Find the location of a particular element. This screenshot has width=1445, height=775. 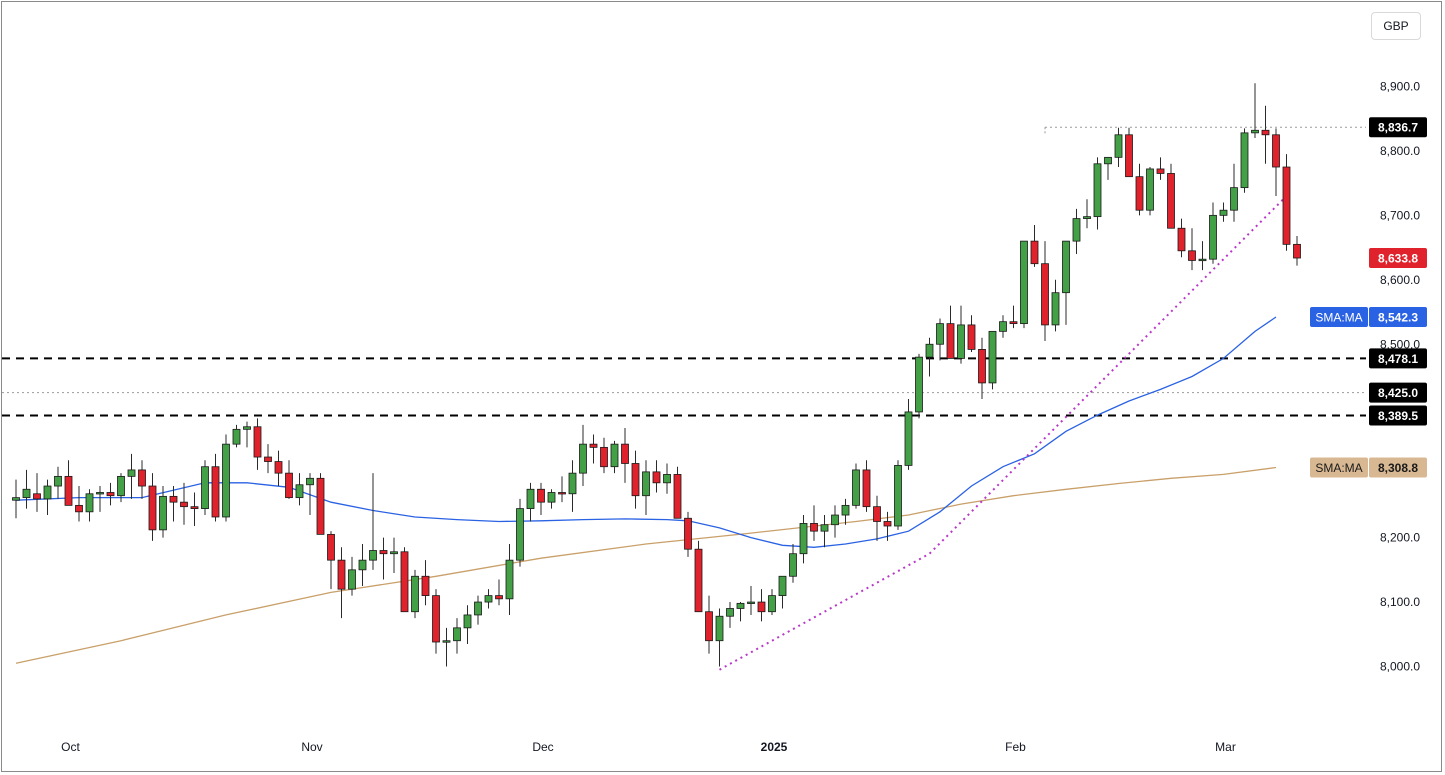

level-price-tag-label: 8,836.7 is located at coordinates (1398, 128).